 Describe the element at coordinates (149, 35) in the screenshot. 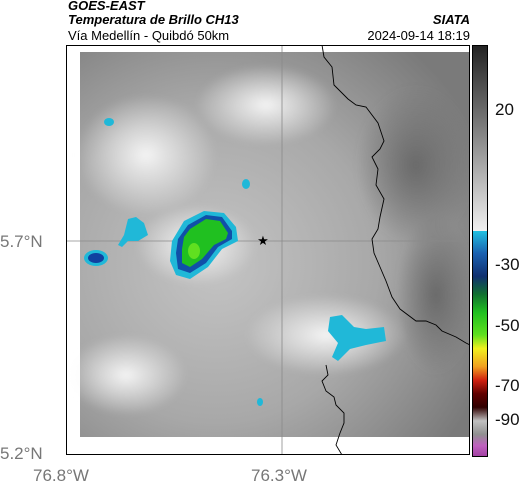

I see `area-label: Vía Medellín - Quibdó 50km` at that location.